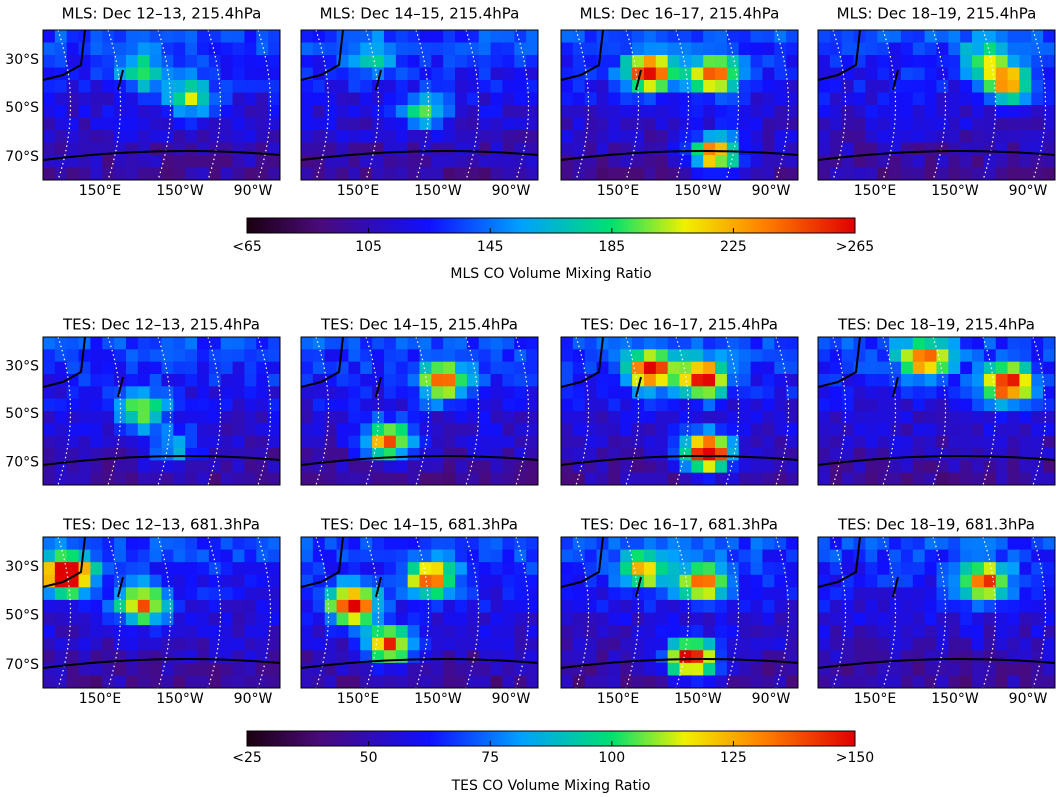 The width and height of the screenshot is (1056, 797). What do you see at coordinates (22, 108) in the screenshot?
I see `lat-label: 50°S` at bounding box center [22, 108].